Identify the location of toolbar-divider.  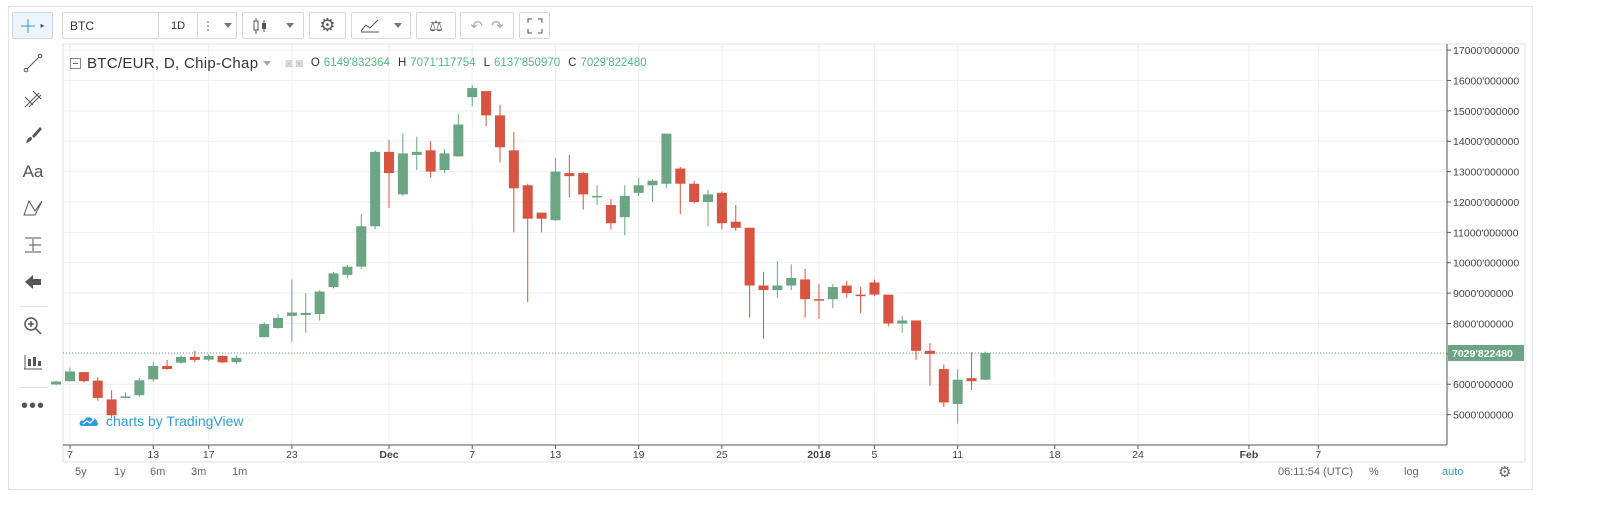
(34, 306).